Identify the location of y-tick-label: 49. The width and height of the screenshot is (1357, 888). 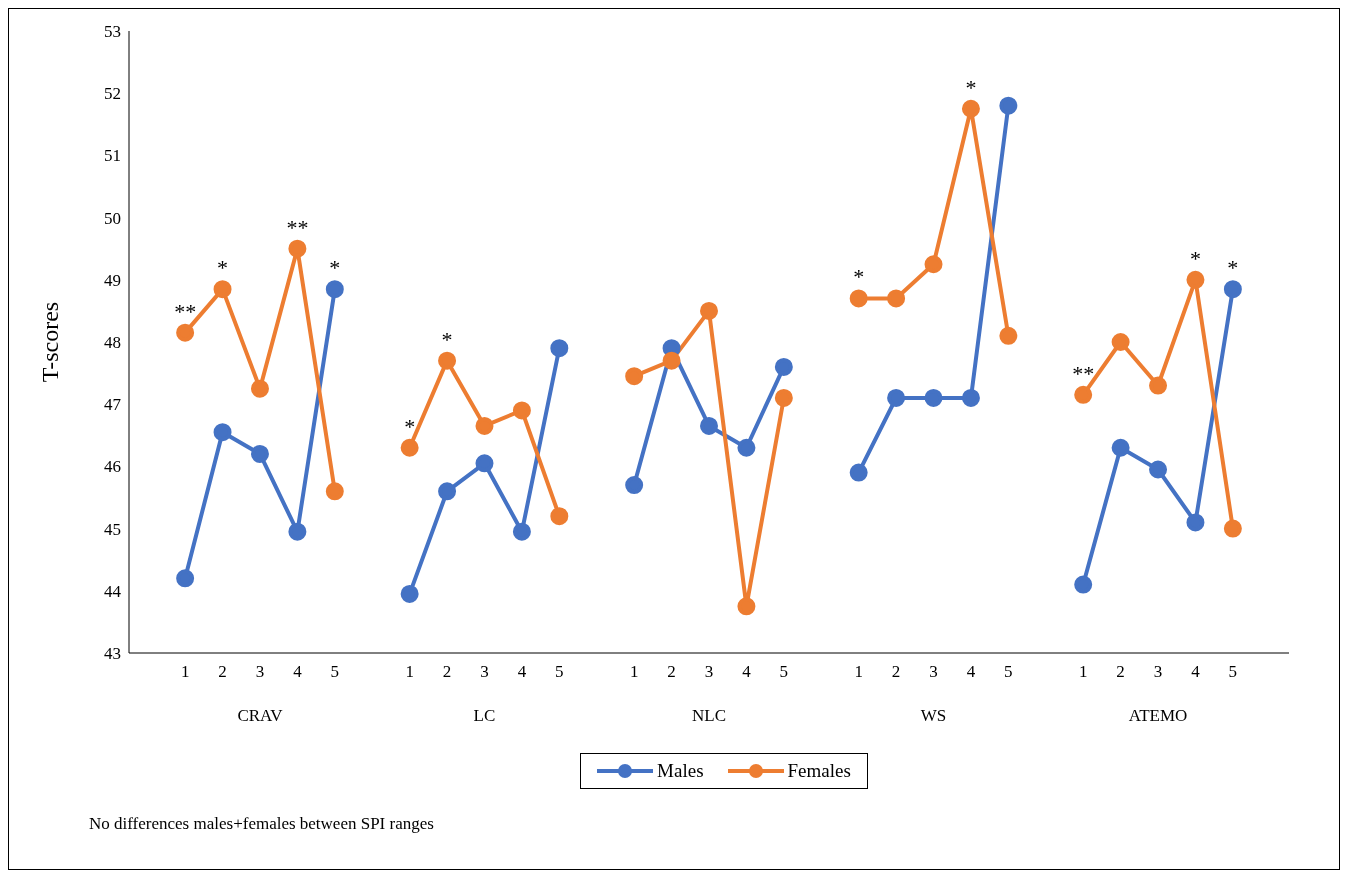
(112, 280).